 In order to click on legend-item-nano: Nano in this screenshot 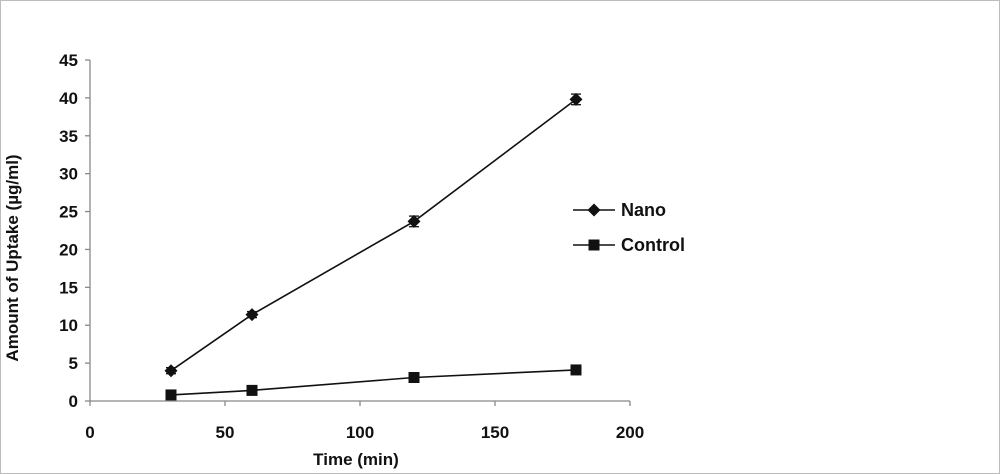, I will do `click(619, 210)`.